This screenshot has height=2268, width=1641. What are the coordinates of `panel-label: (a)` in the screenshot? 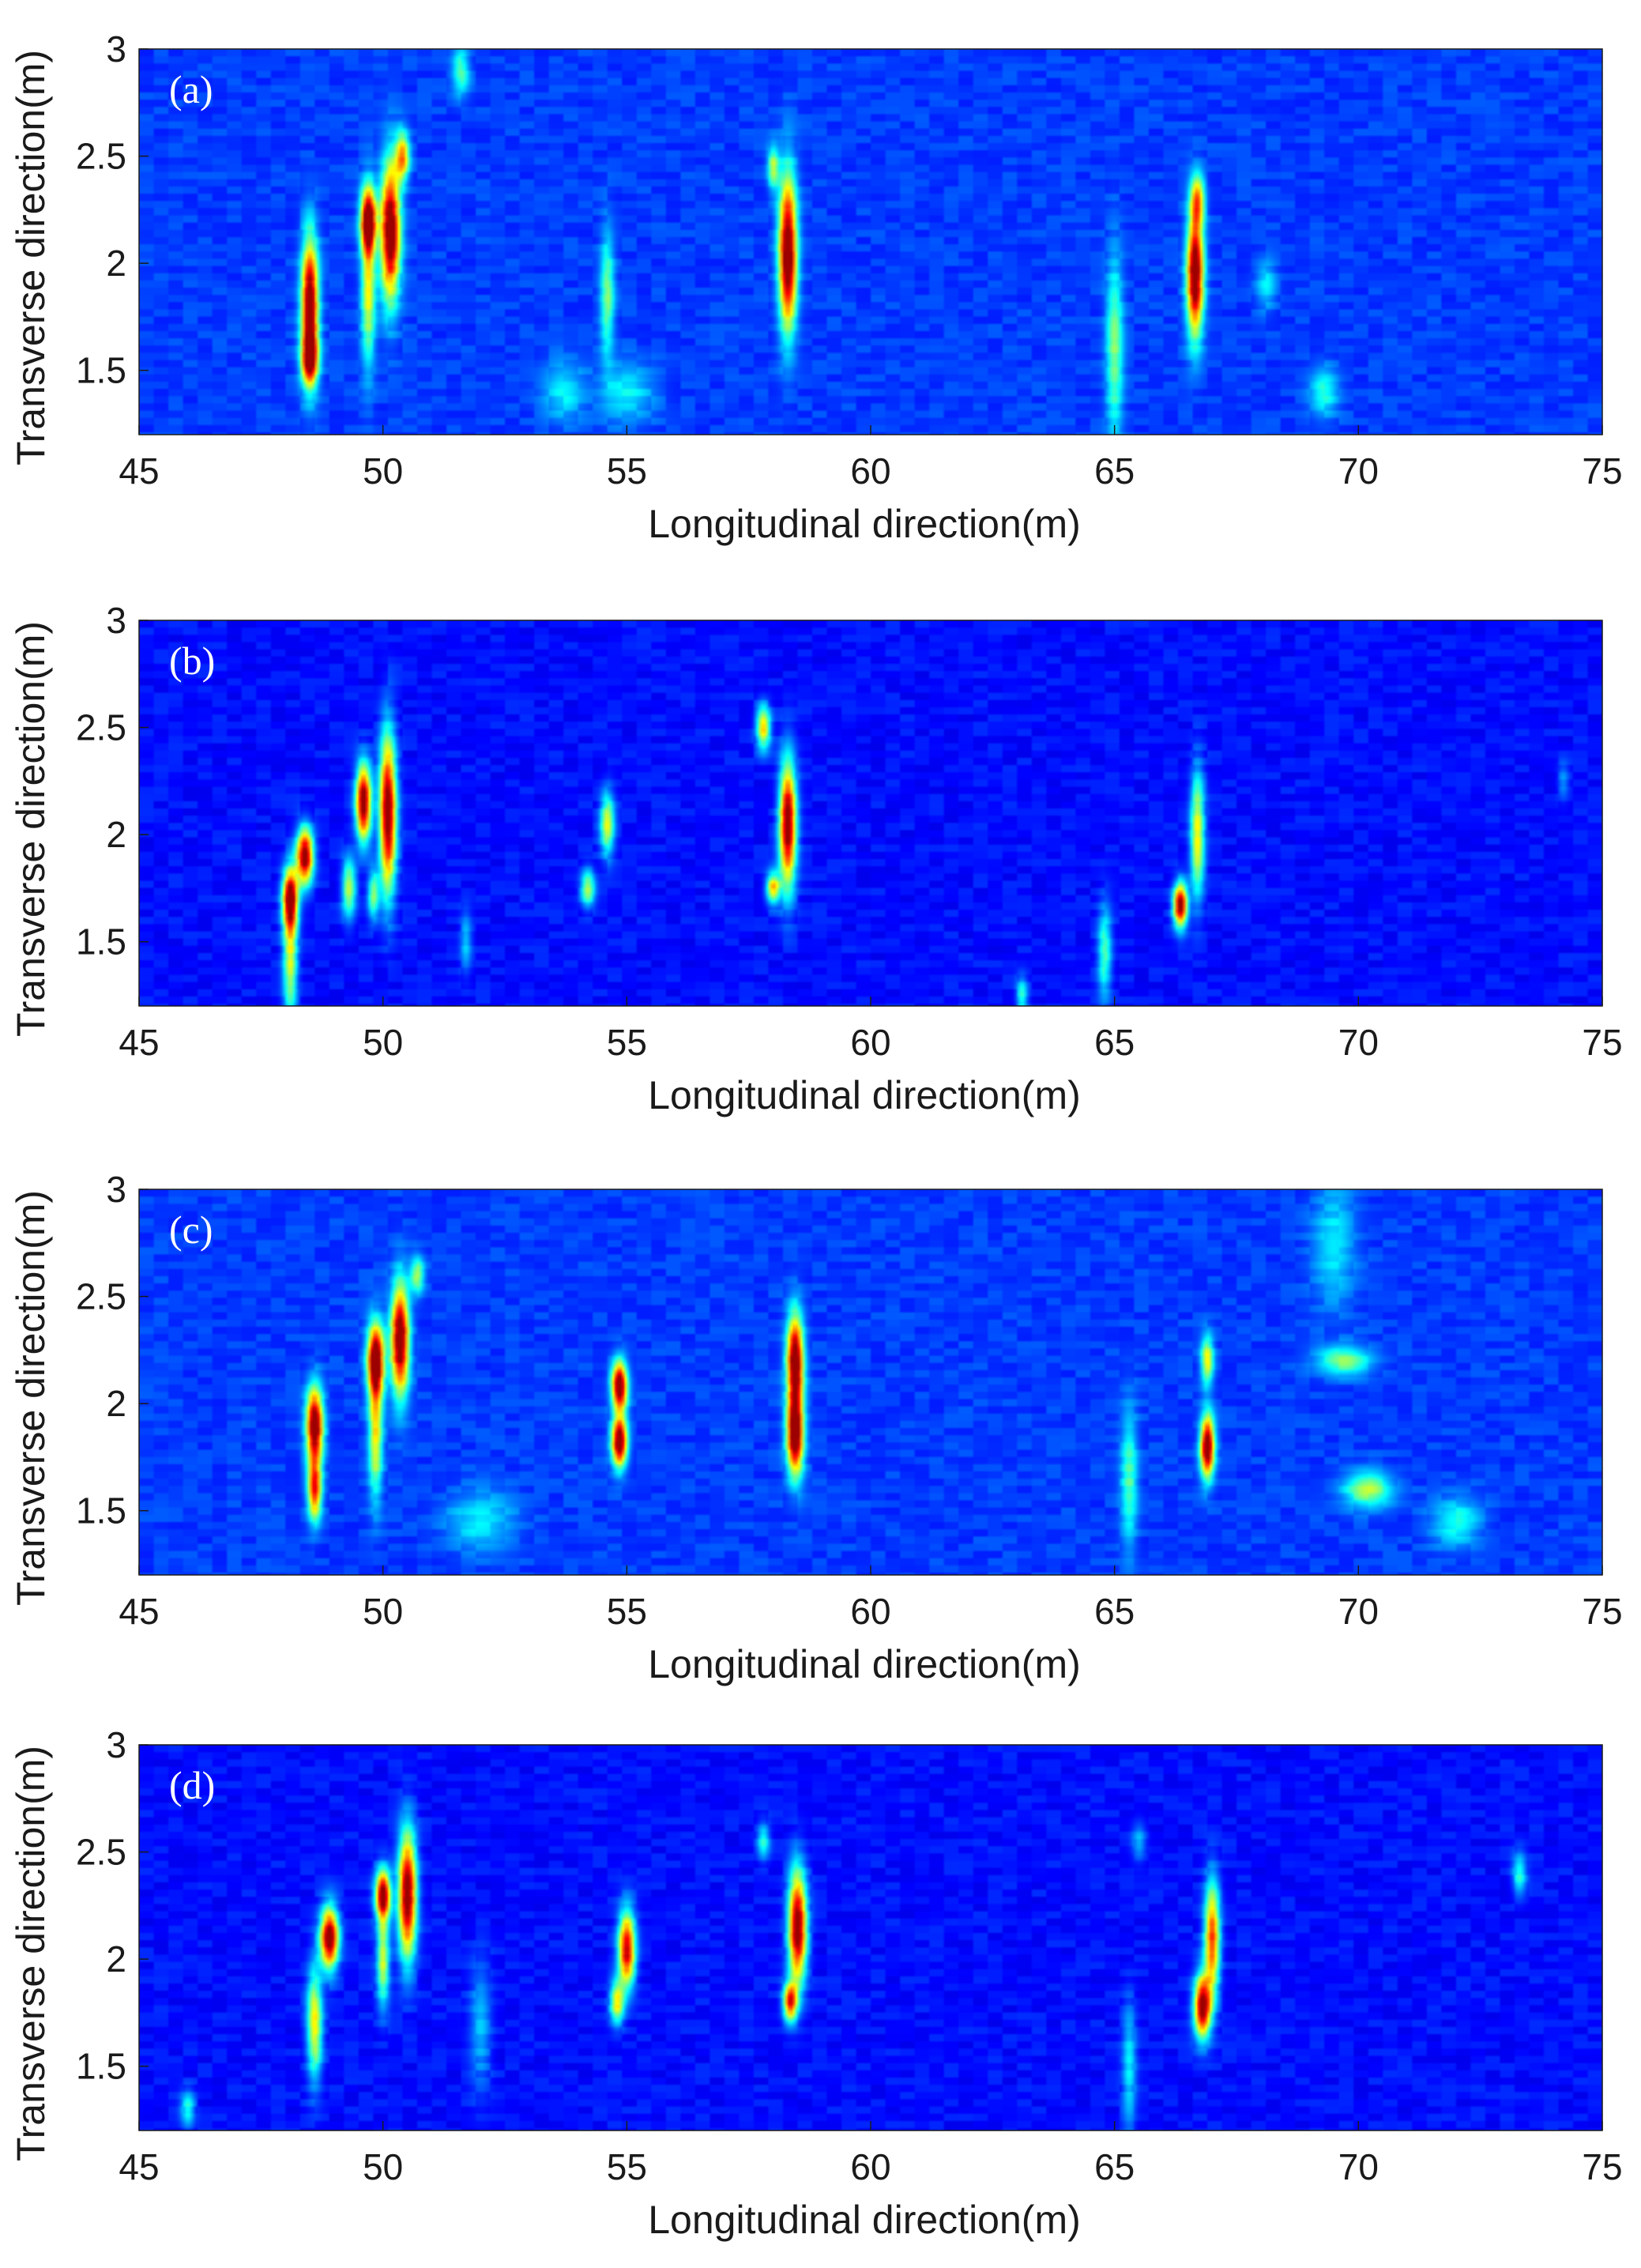 It's located at (191, 89).